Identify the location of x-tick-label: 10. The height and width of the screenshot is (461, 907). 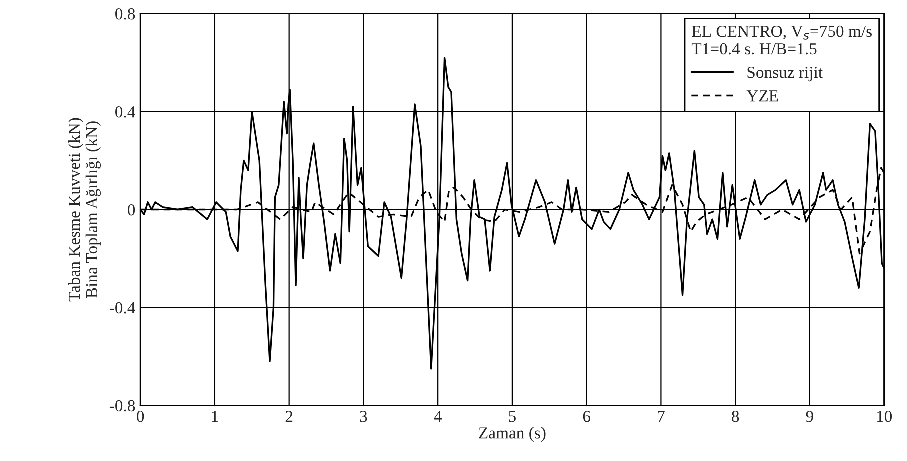
(884, 416).